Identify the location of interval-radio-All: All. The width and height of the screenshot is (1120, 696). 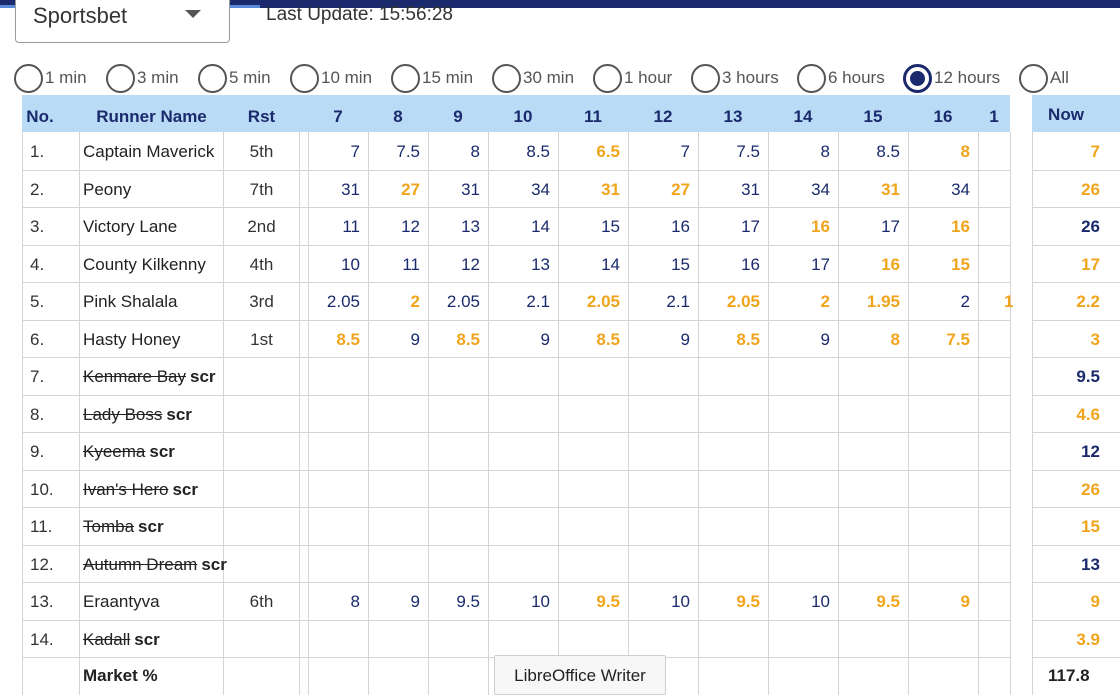
(1044, 78).